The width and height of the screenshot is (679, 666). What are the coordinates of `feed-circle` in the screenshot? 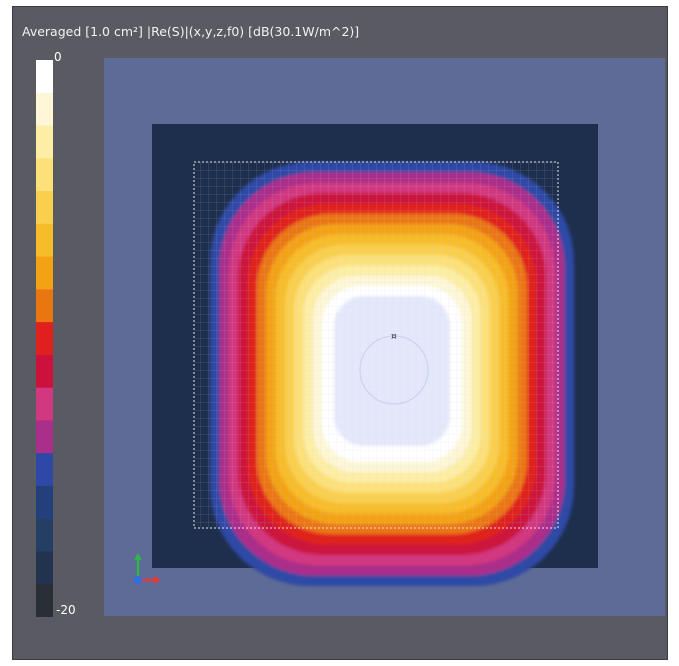 It's located at (394, 370).